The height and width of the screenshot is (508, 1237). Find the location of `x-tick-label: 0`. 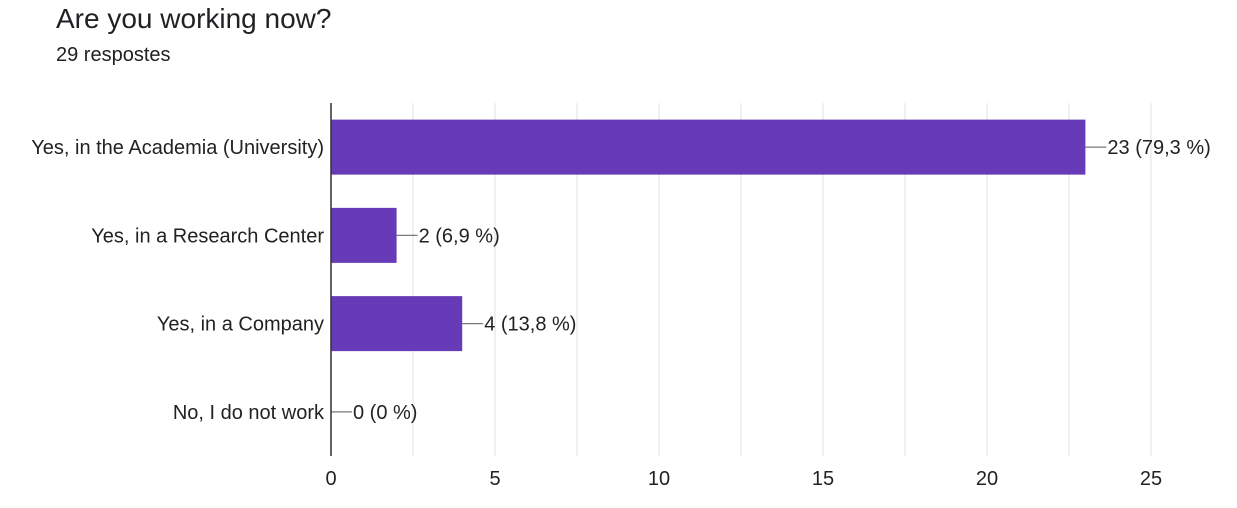

x-tick-label: 0 is located at coordinates (330, 479).